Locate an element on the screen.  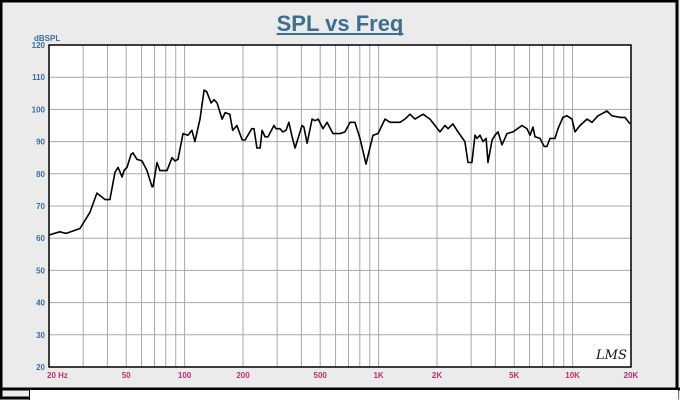
x-tick-label: 10K is located at coordinates (572, 375).